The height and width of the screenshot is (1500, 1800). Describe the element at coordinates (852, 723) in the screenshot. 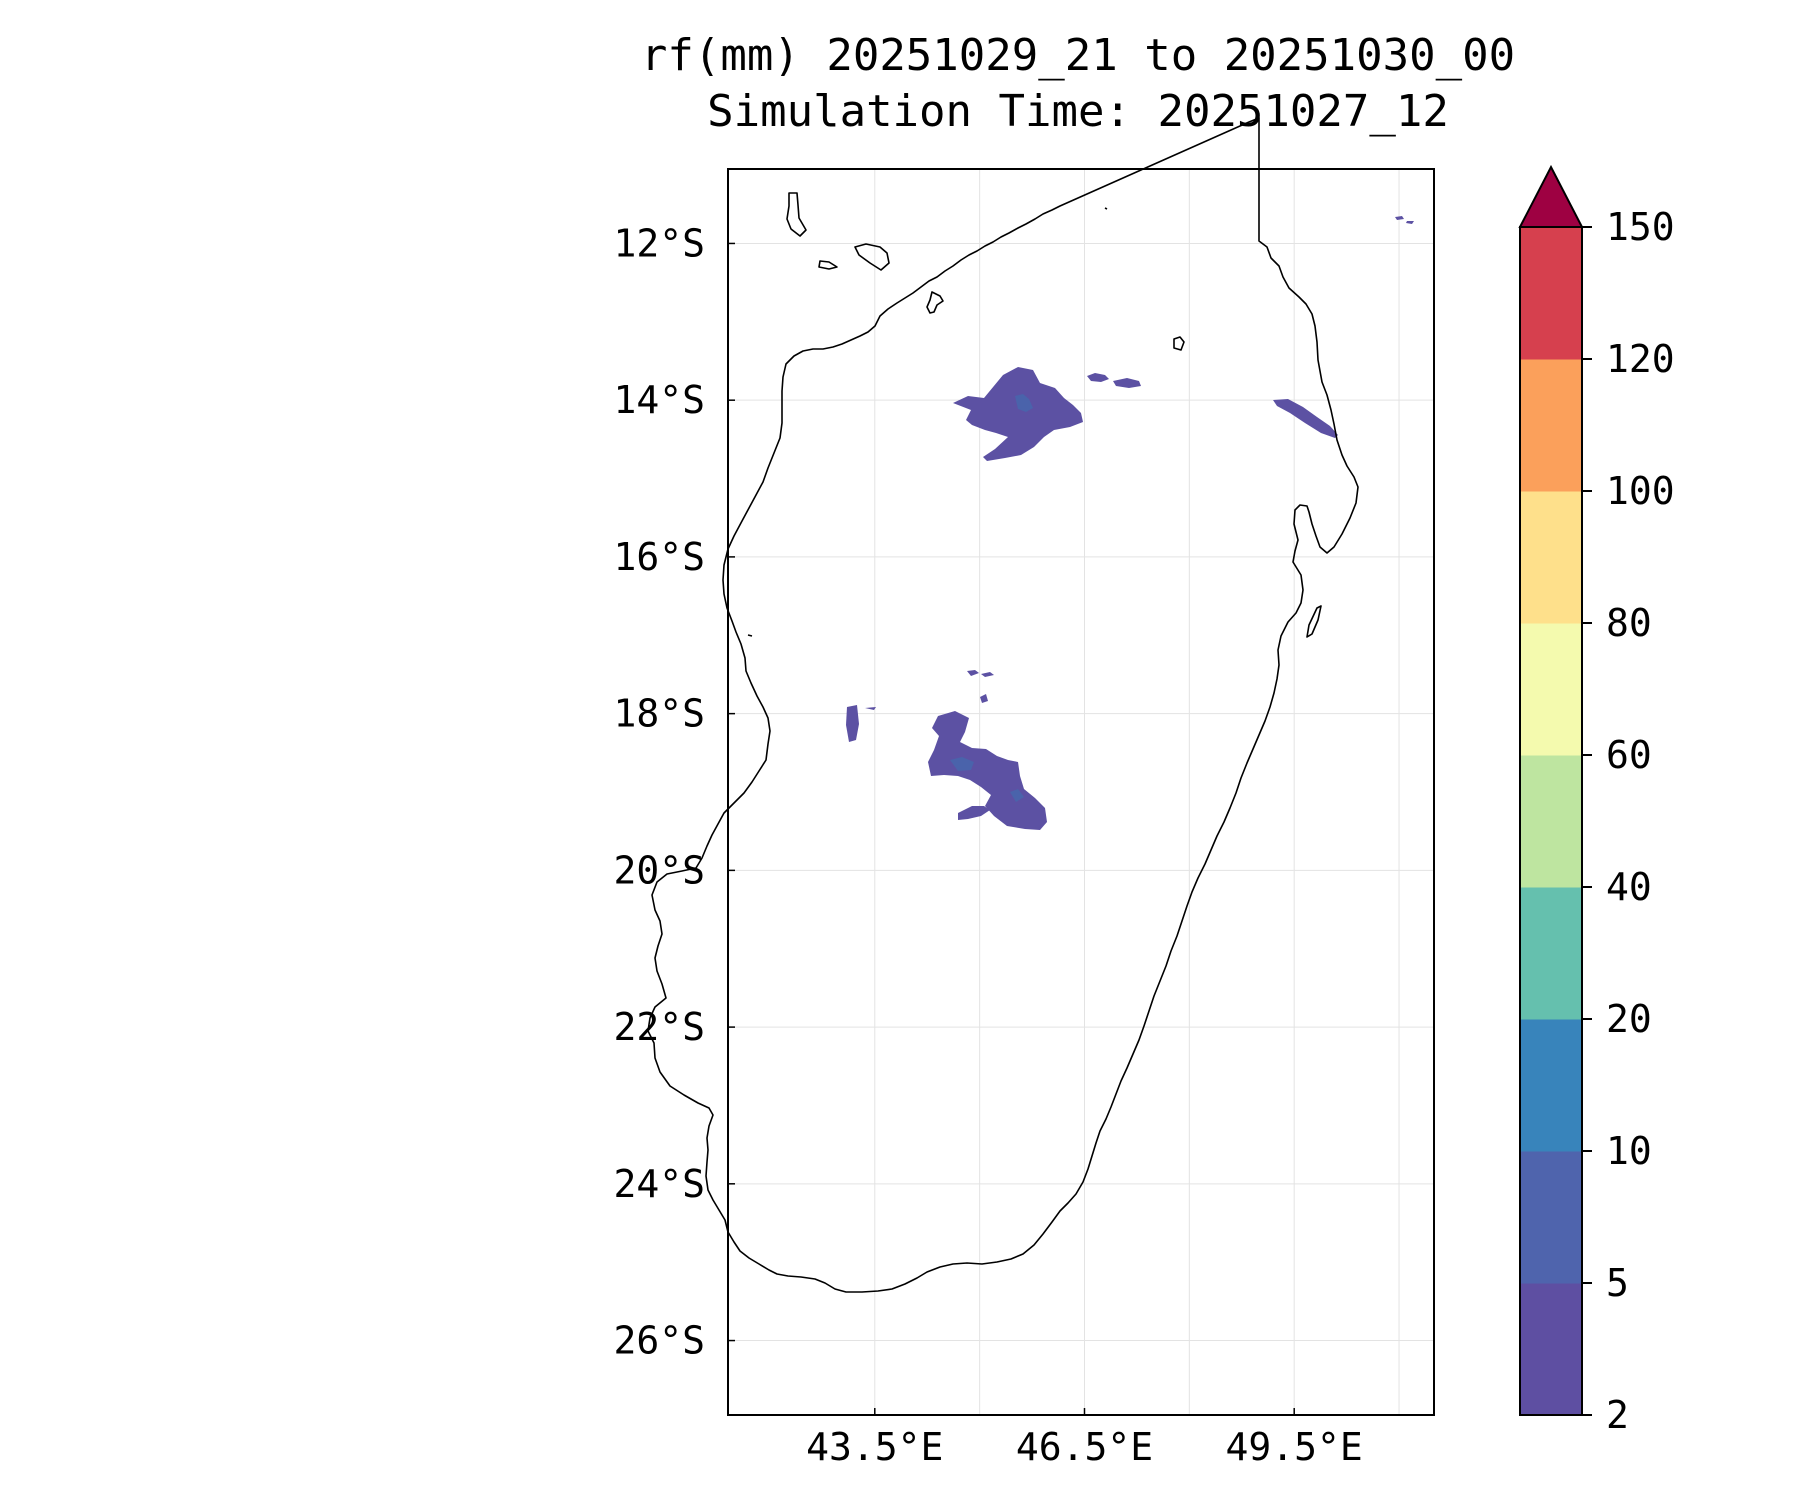

I see `rain-patch-west-coast` at that location.